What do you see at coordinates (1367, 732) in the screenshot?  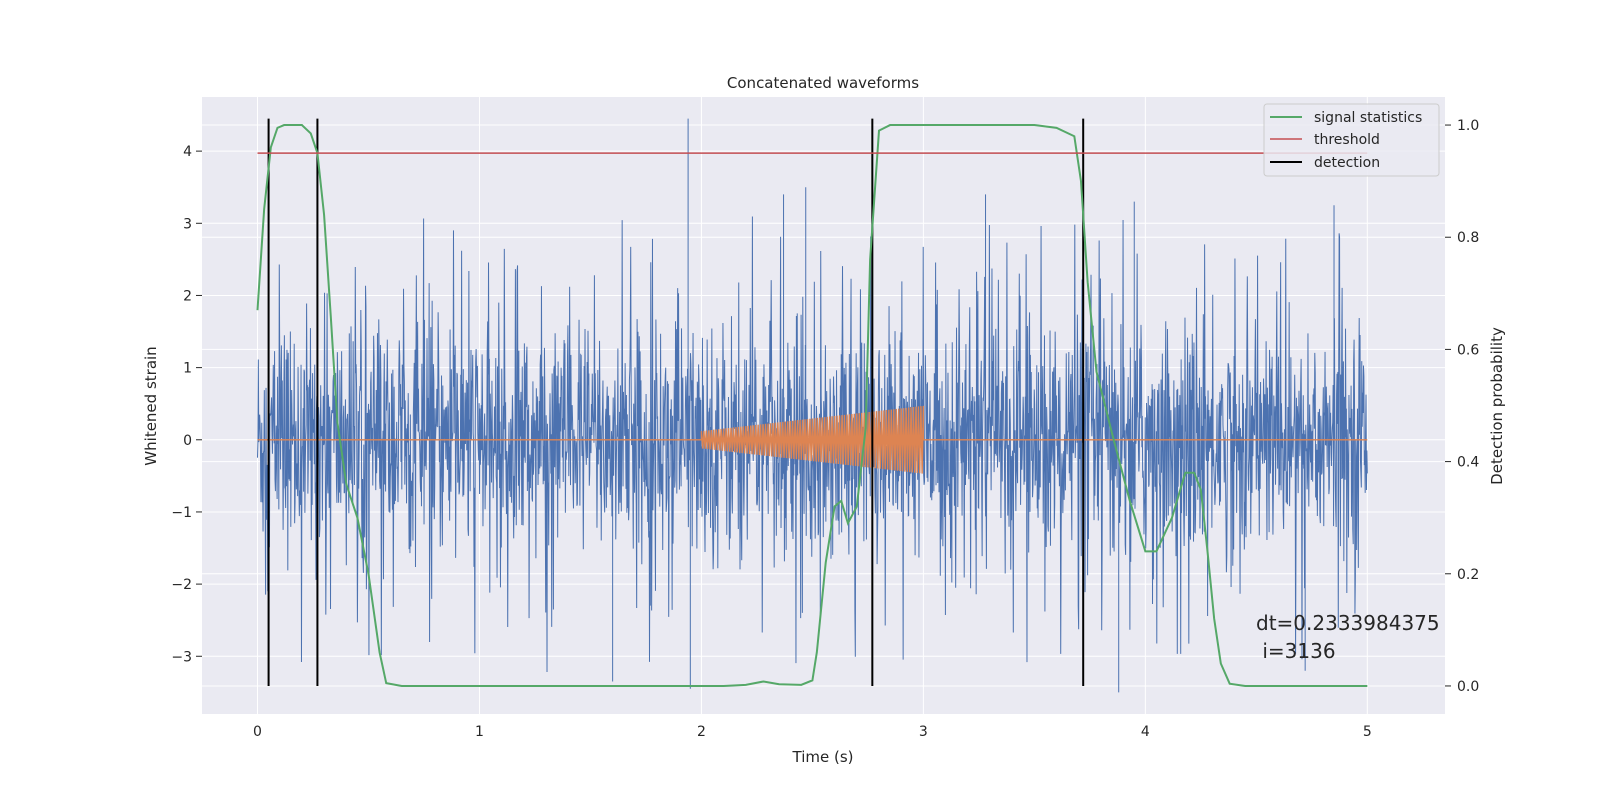 I see `x-tick-label: 5` at bounding box center [1367, 732].